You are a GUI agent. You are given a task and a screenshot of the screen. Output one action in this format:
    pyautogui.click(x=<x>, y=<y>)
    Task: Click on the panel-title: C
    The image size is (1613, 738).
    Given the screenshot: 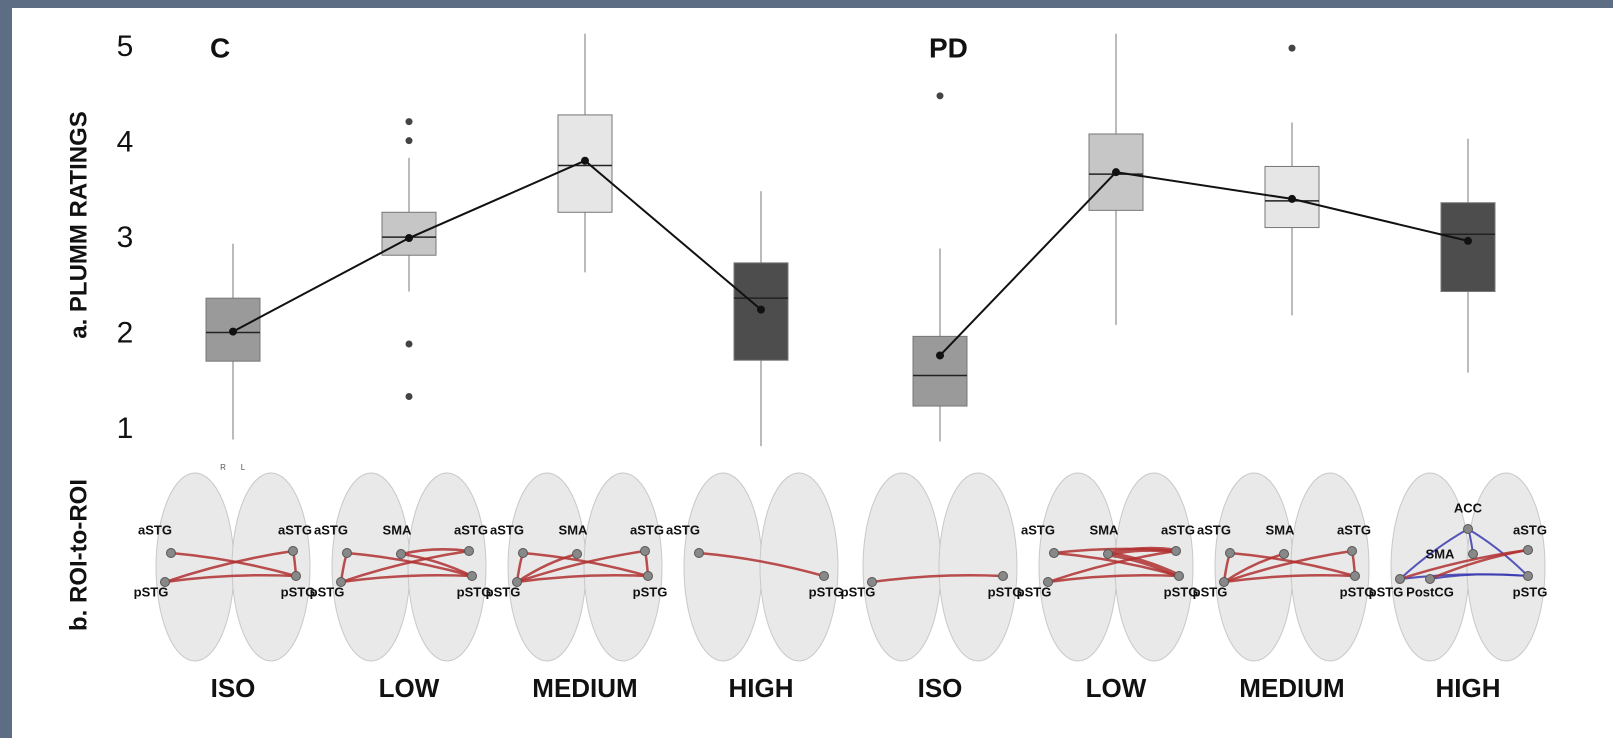 What is the action you would take?
    pyautogui.click(x=220, y=47)
    